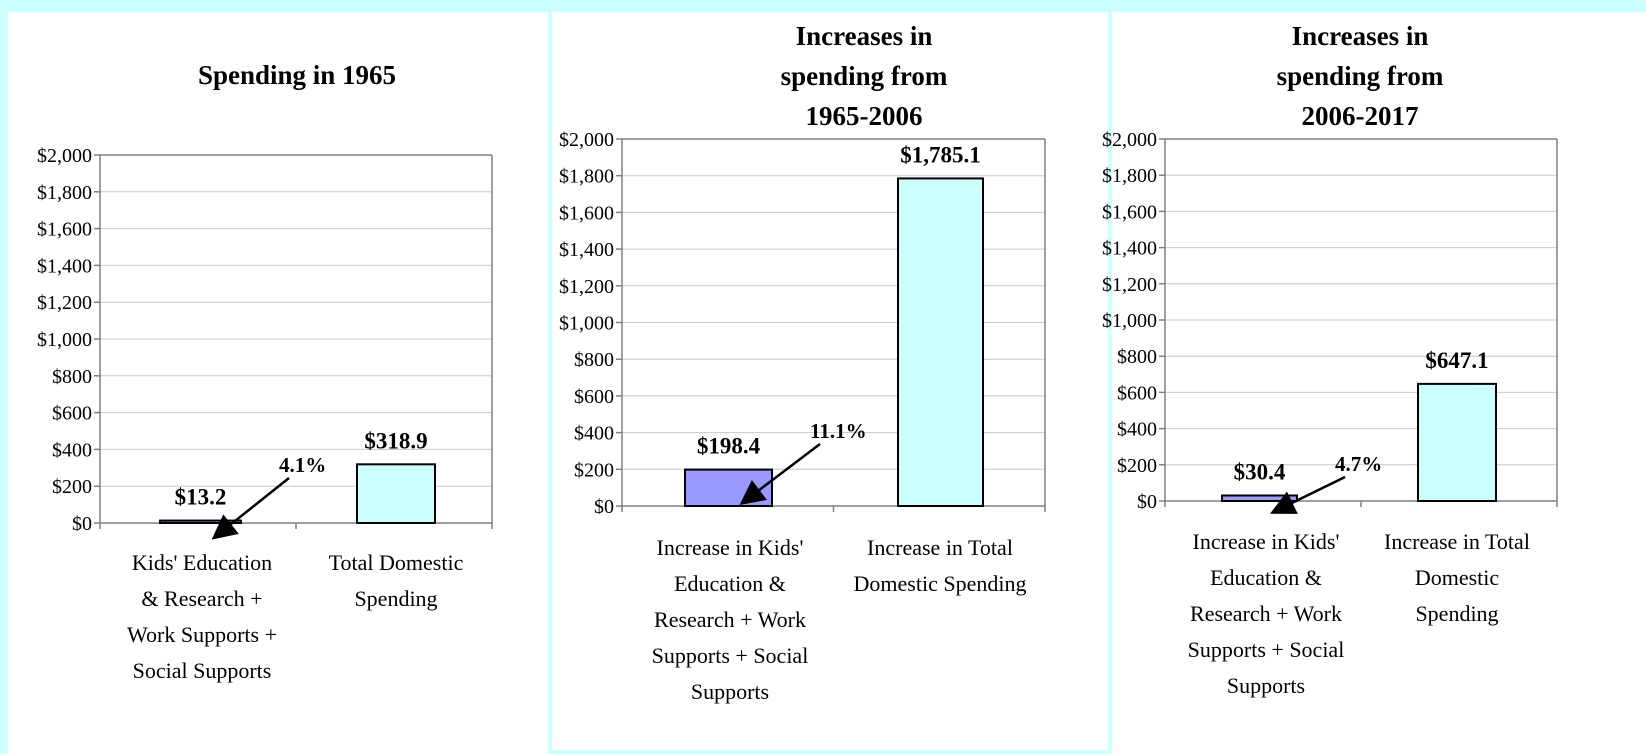  I want to click on chart-title-line: Spending in 1965, so click(297, 75).